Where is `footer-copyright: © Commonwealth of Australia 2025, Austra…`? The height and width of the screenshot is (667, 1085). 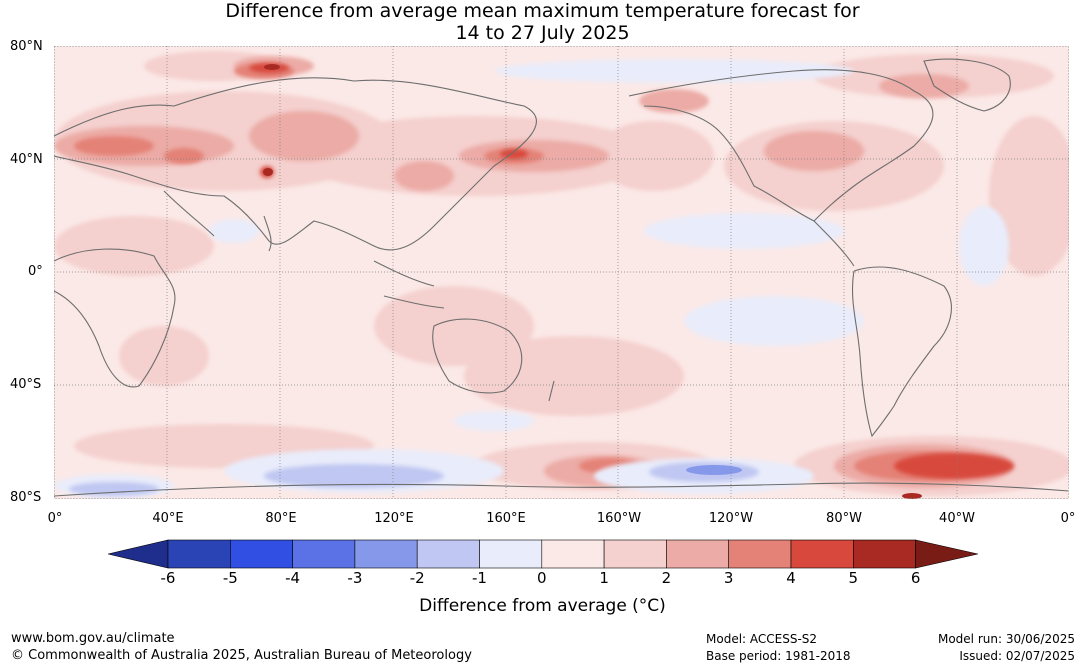 footer-copyright: © Commonwealth of Australia 2025, Austra… is located at coordinates (241, 655).